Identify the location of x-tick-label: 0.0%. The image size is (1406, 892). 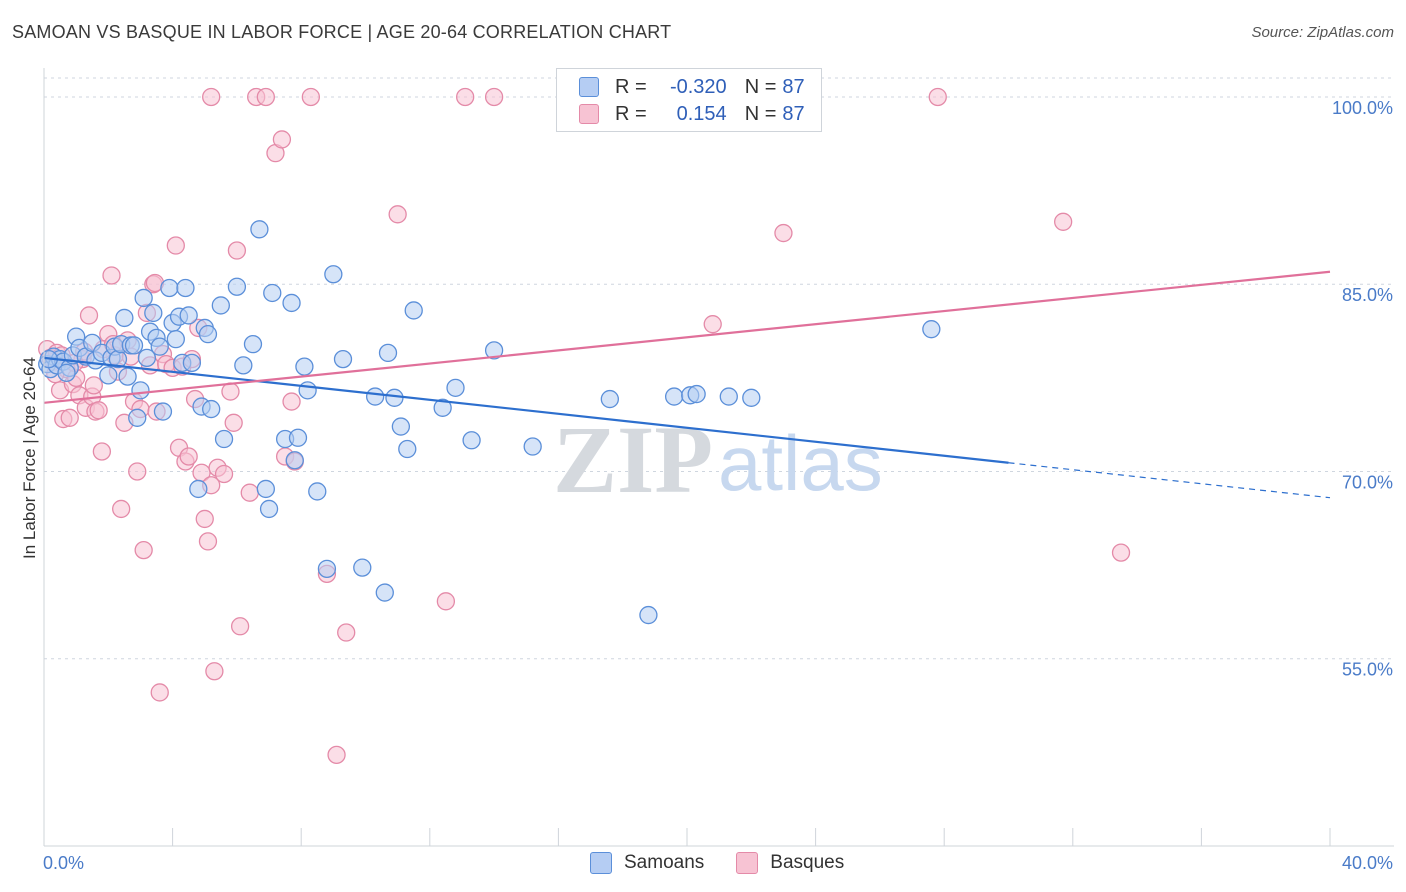
(63, 863).